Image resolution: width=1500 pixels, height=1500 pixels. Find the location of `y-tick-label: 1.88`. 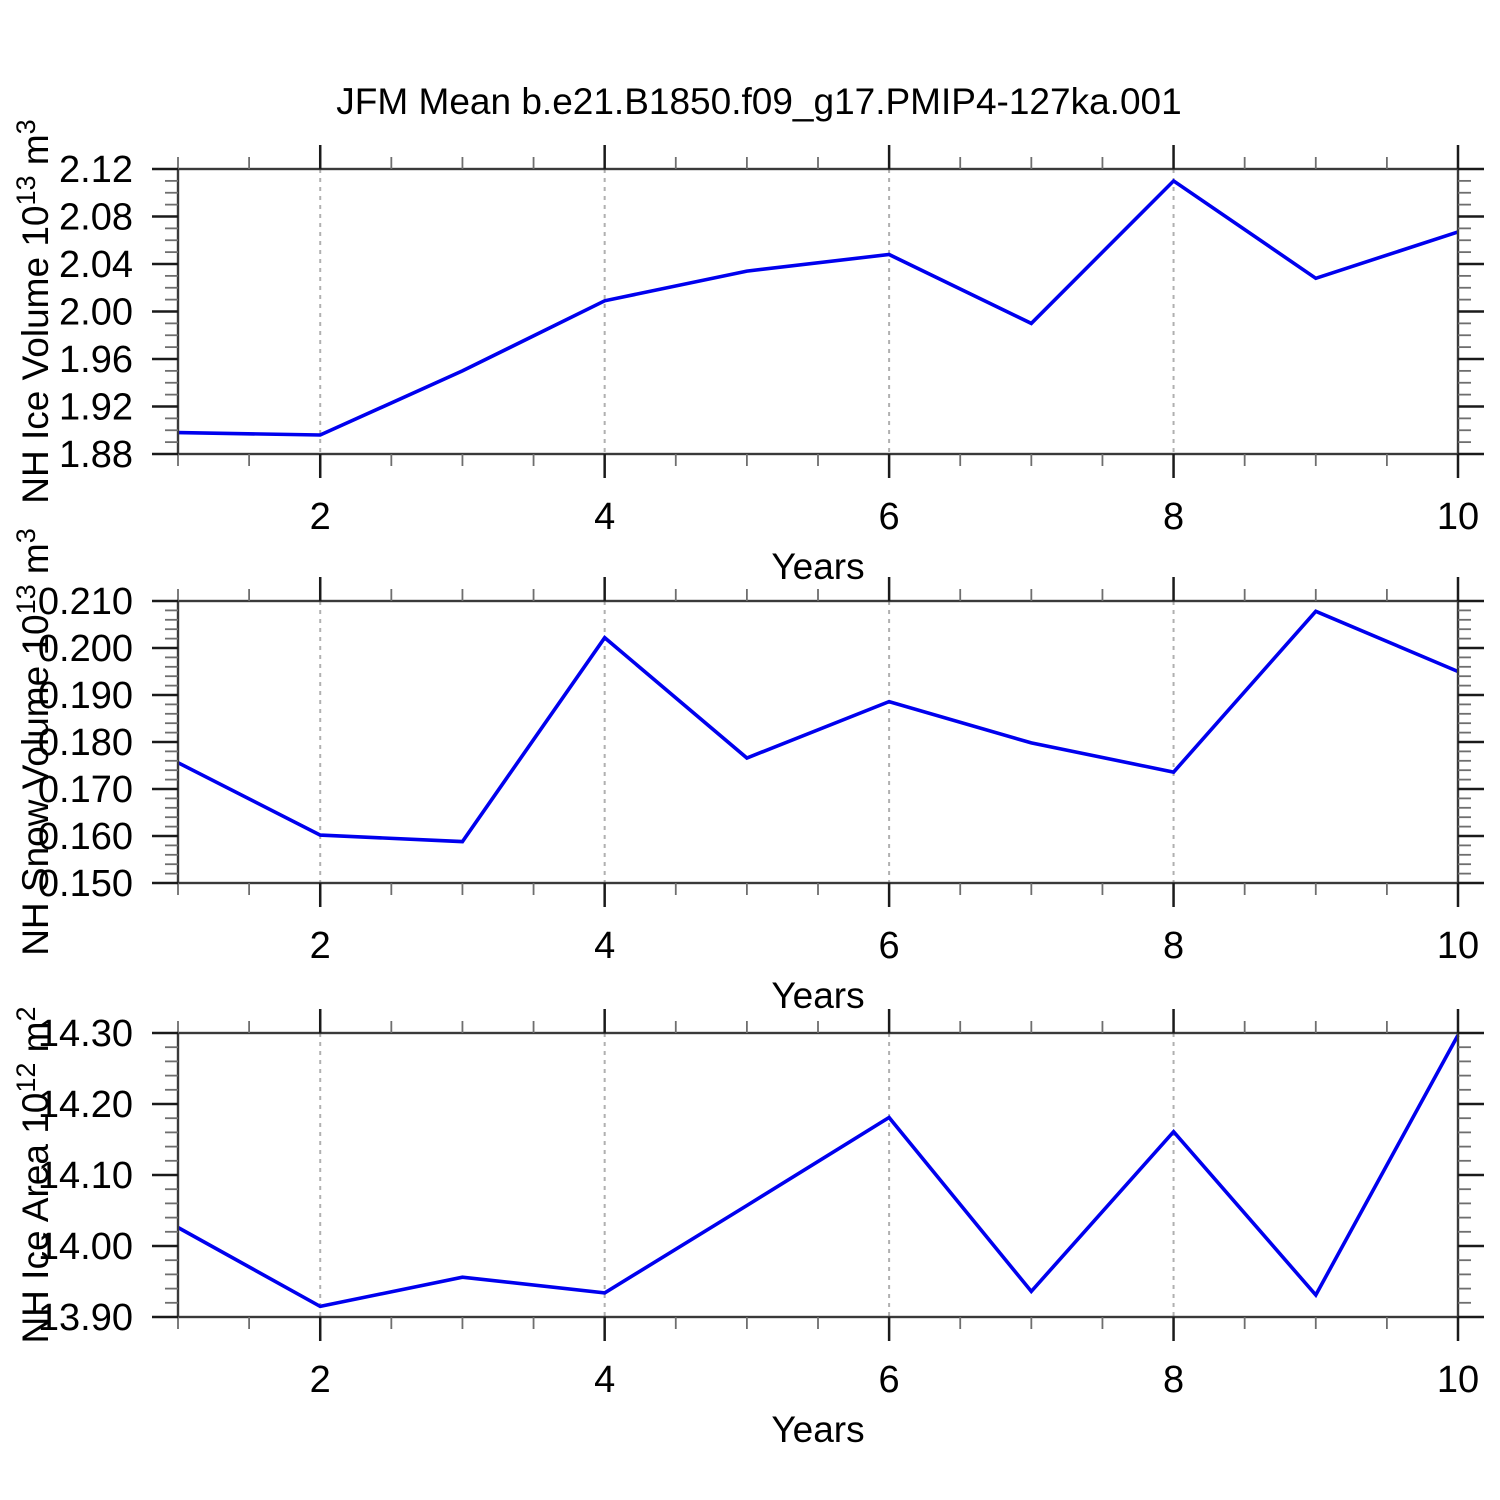

y-tick-label: 1.88 is located at coordinates (96, 455).